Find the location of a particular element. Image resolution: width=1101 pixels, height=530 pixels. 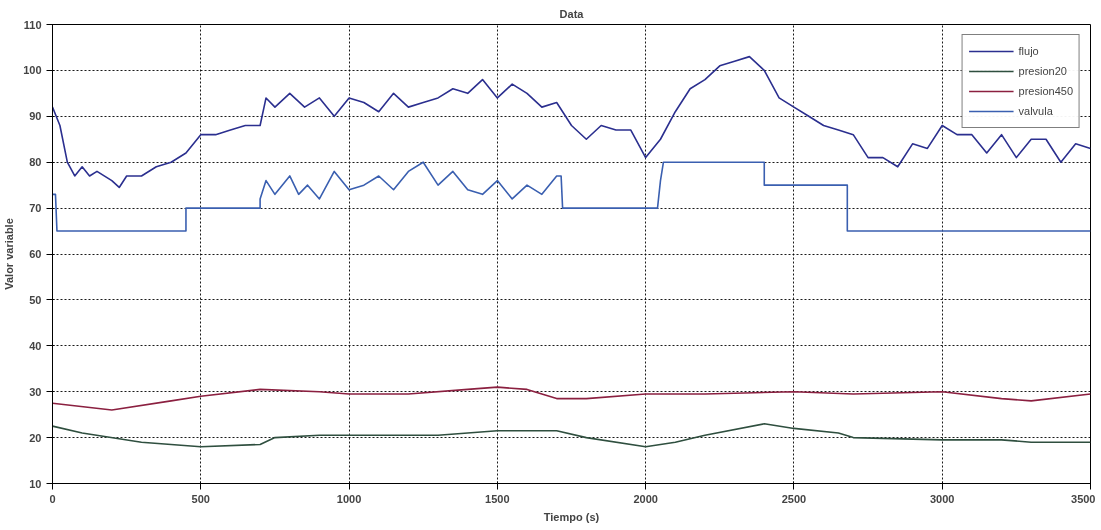

legend-label: valvula is located at coordinates (1035, 111).